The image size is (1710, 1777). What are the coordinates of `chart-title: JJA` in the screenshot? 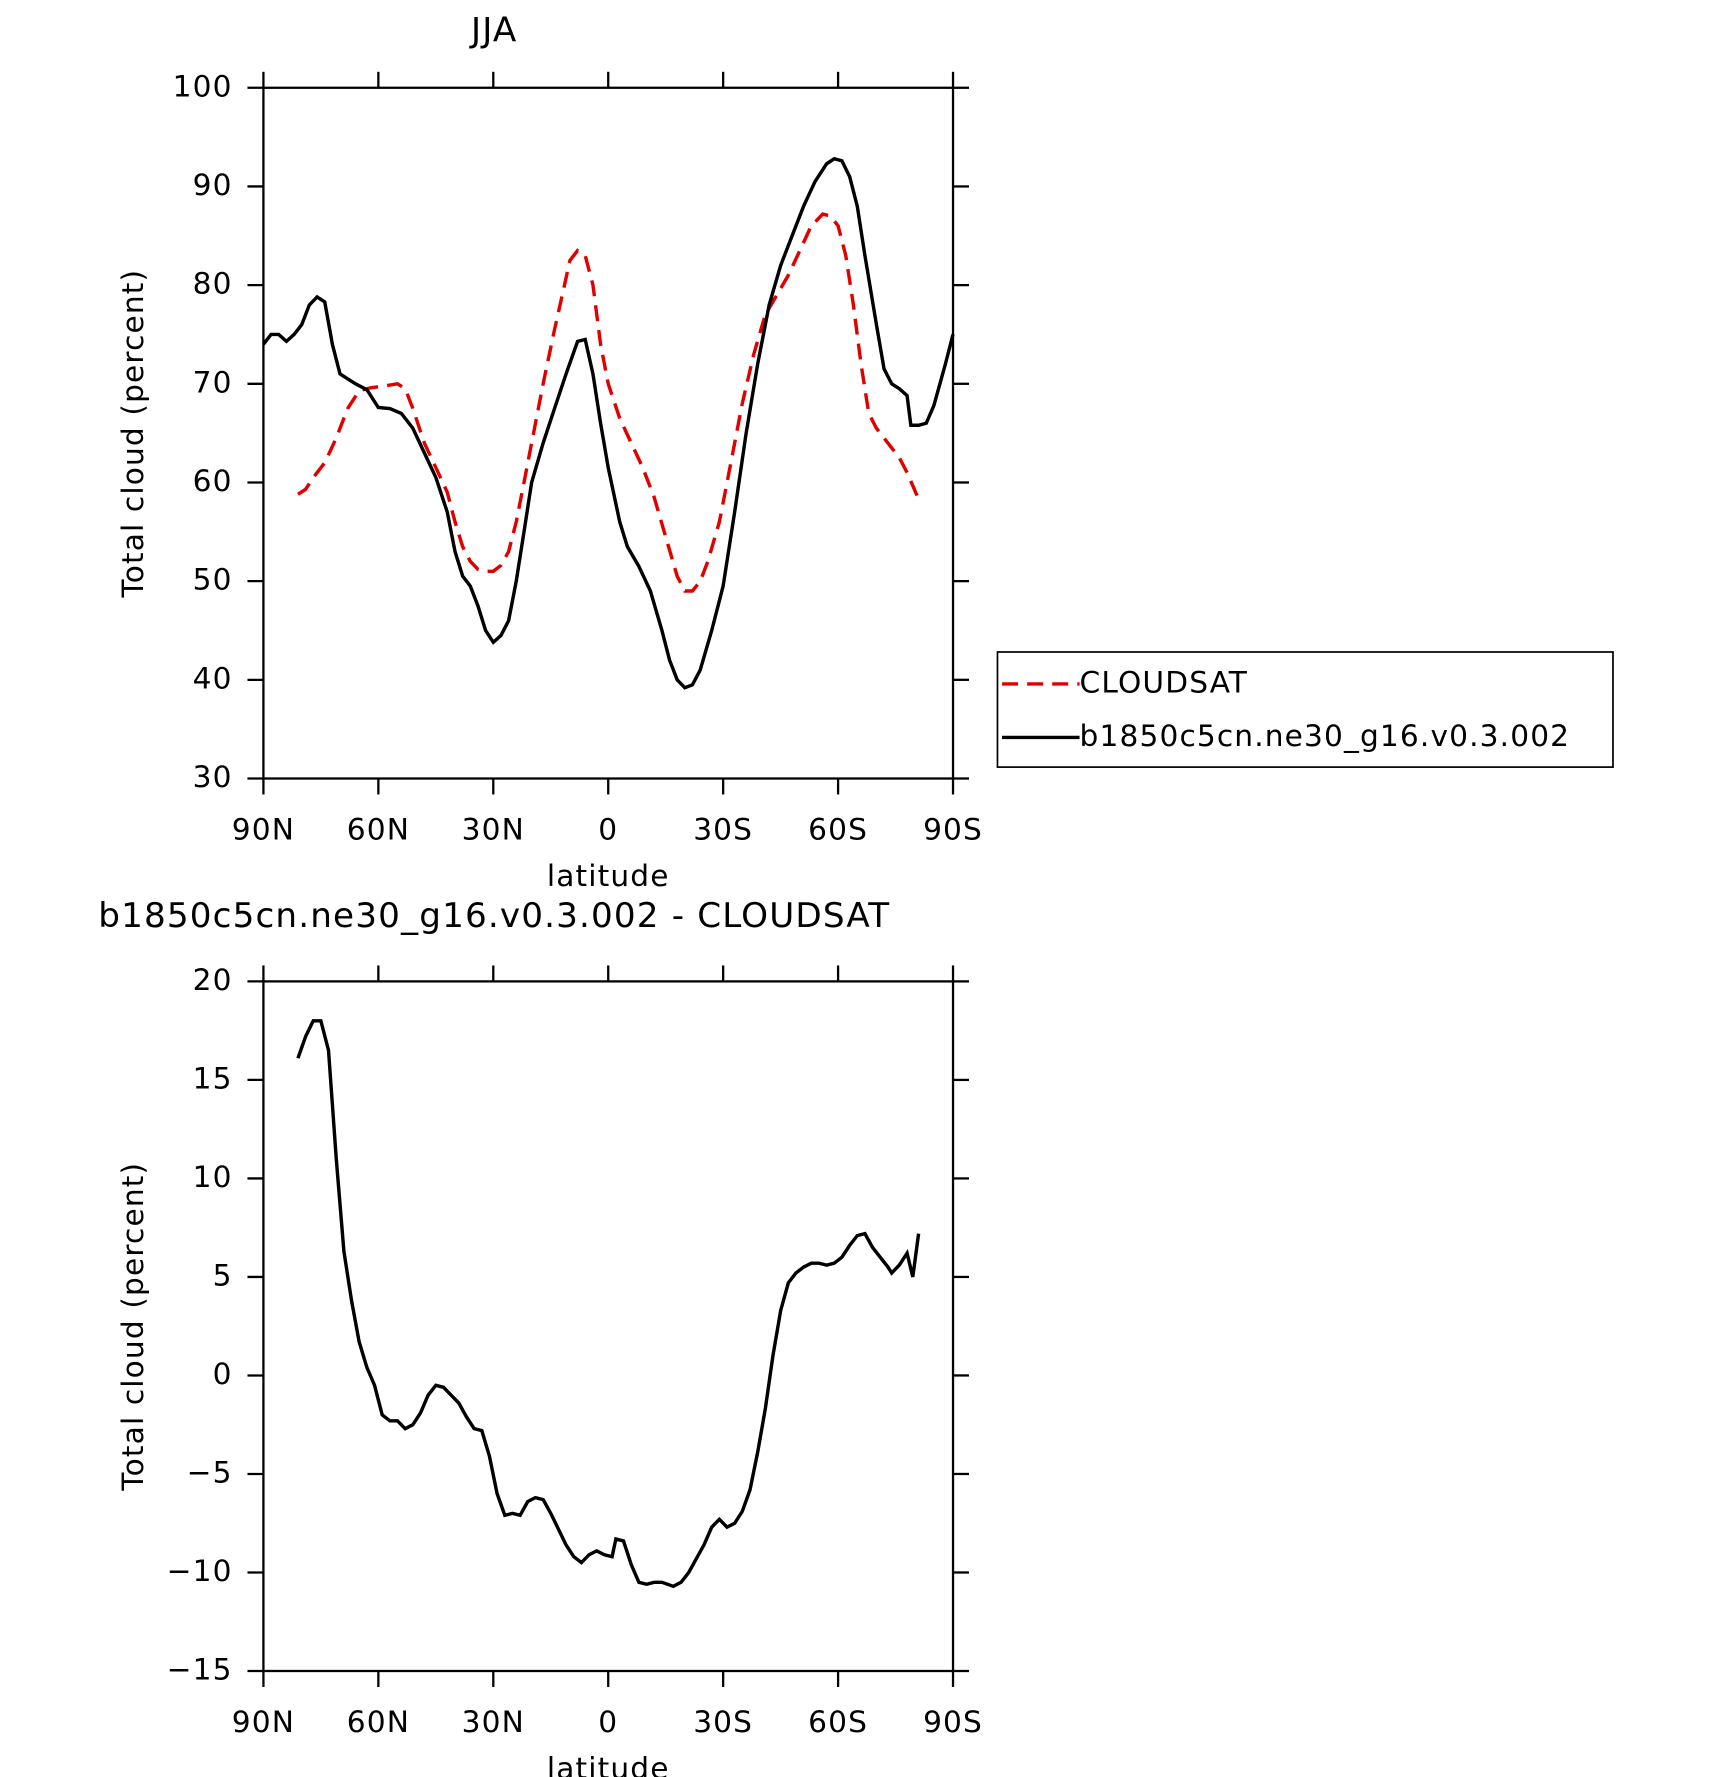 It's located at (493, 30).